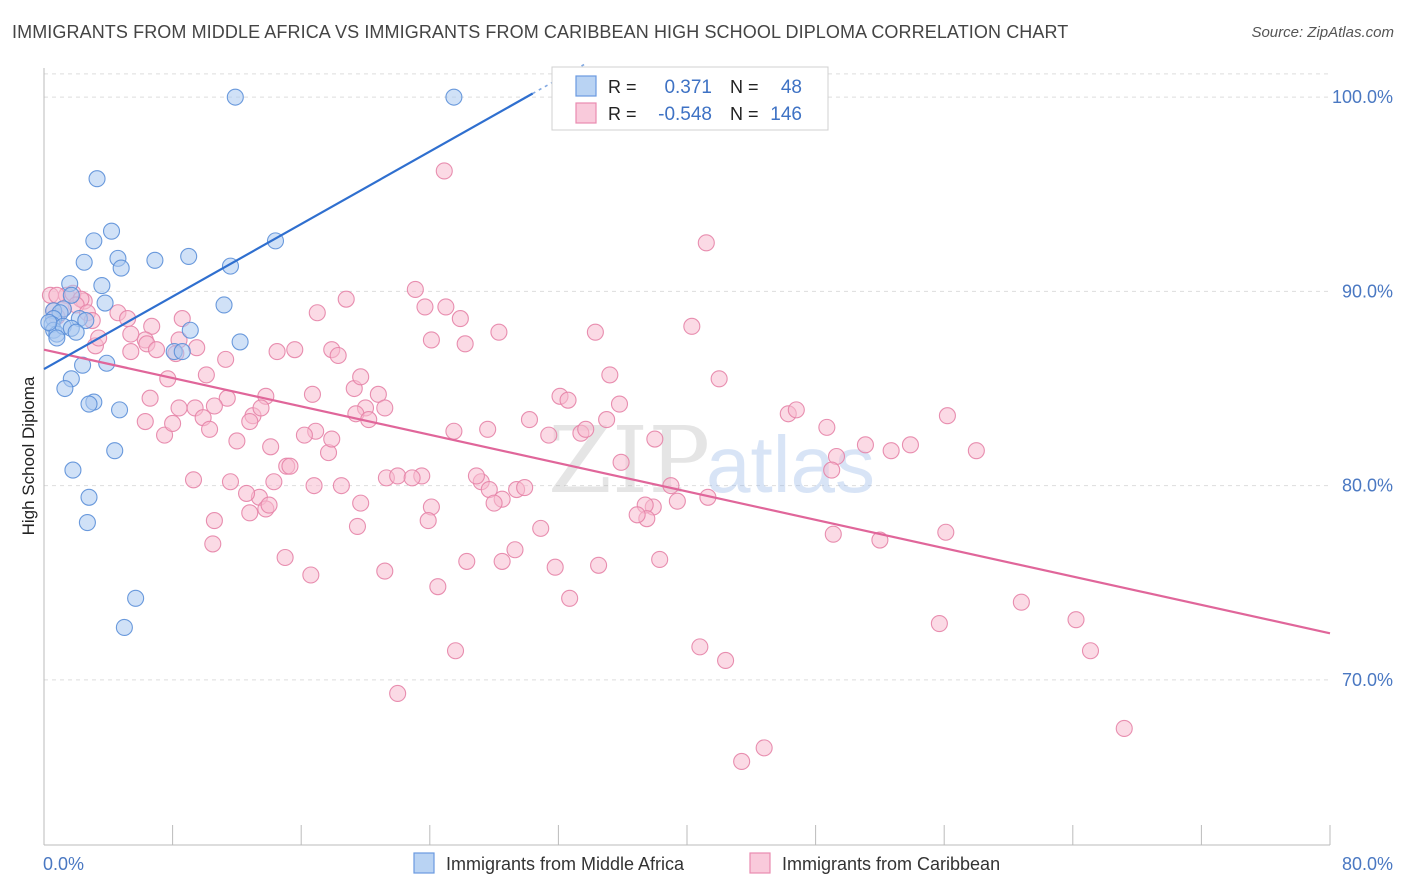 The width and height of the screenshot is (1406, 892). Describe the element at coordinates (622, 87) in the screenshot. I see `stats-r-label-1: R =` at that location.